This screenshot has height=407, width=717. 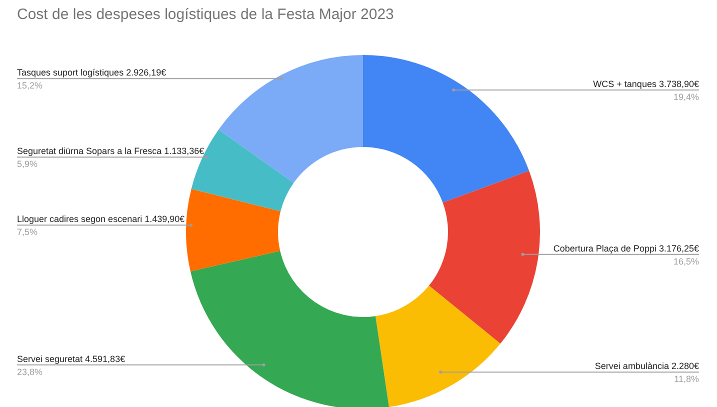 I want to click on data-label: 7,5%, so click(x=27, y=232).